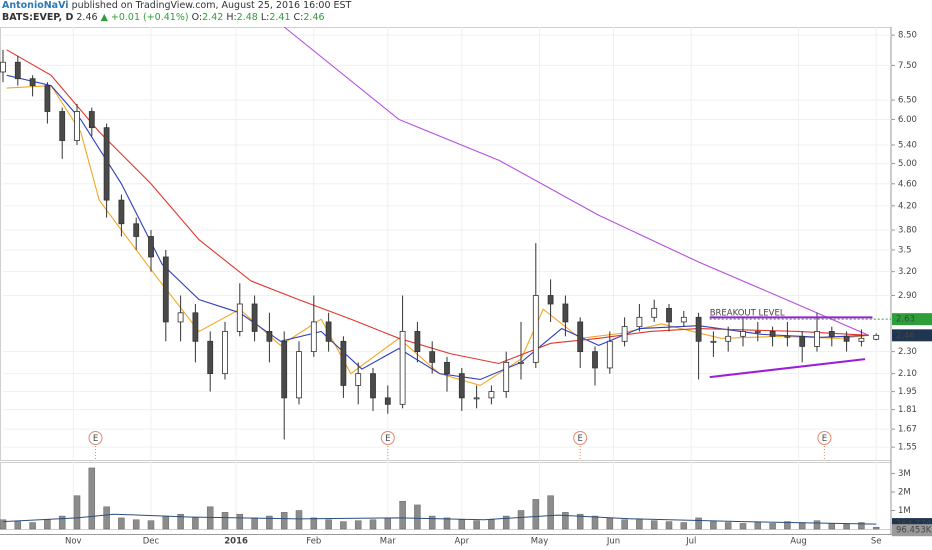 The image size is (932, 550). What do you see at coordinates (197, 17) in the screenshot?
I see `ohlc-label: O:` at bounding box center [197, 17].